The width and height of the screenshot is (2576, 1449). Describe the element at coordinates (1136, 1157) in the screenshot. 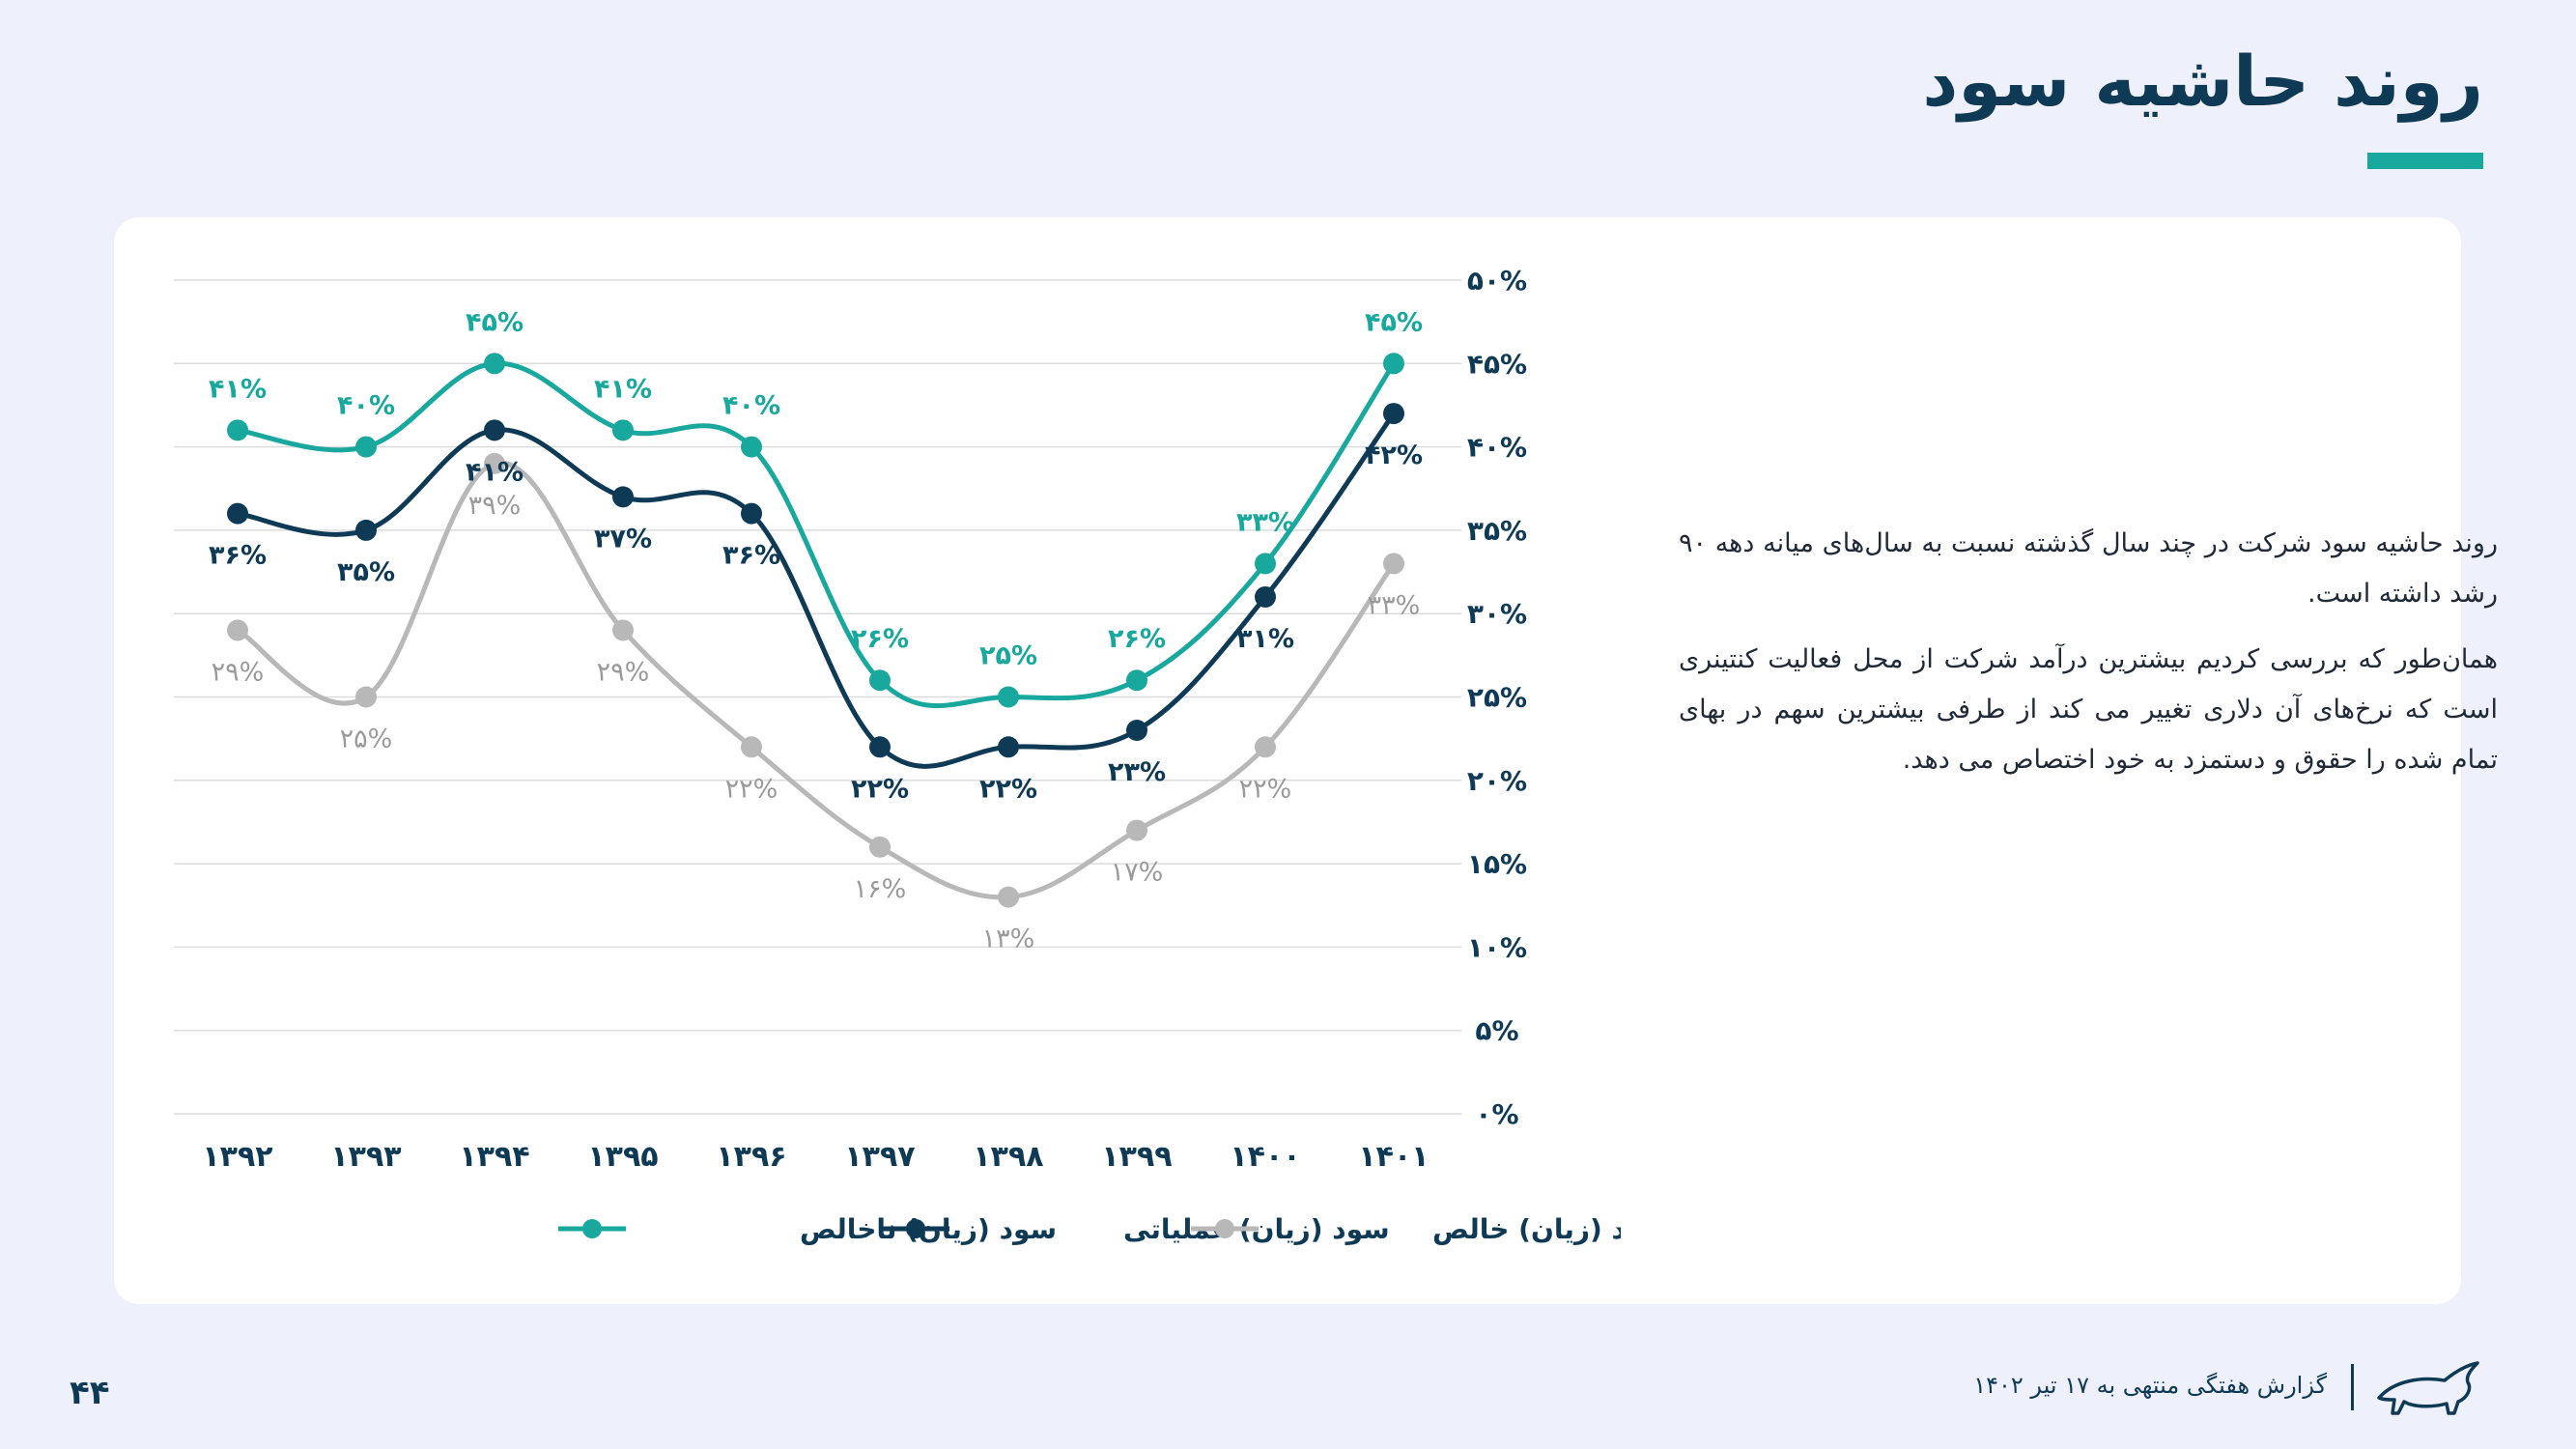

I see `x-tick-label: ۱۳۹۹` at that location.